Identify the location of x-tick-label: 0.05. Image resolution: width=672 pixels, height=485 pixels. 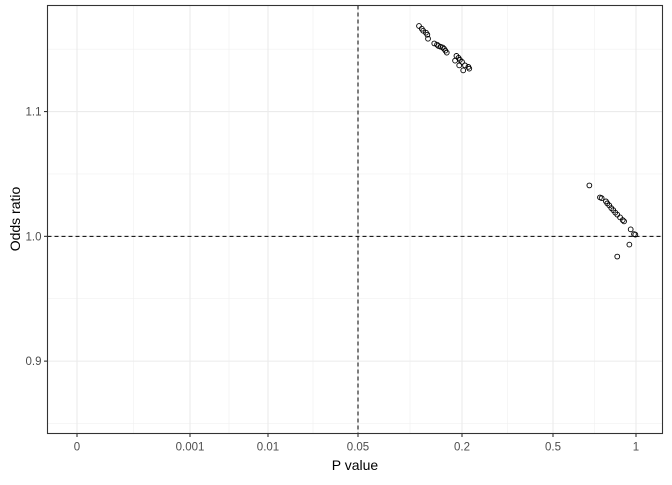
(358, 448).